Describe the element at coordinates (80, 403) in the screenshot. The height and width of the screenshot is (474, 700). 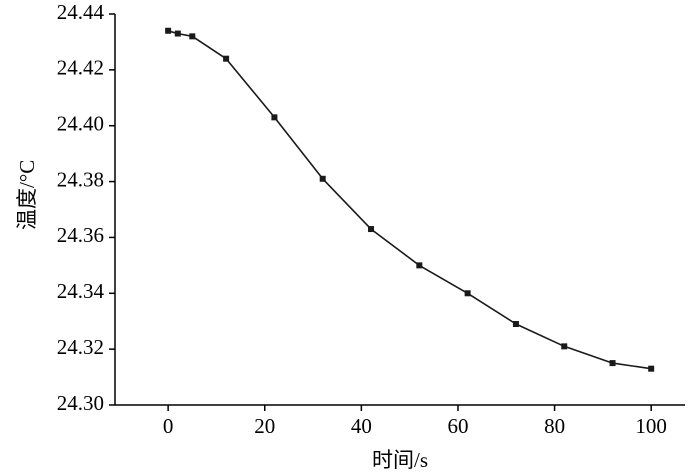
I see `y-tick-label: 24.30` at that location.